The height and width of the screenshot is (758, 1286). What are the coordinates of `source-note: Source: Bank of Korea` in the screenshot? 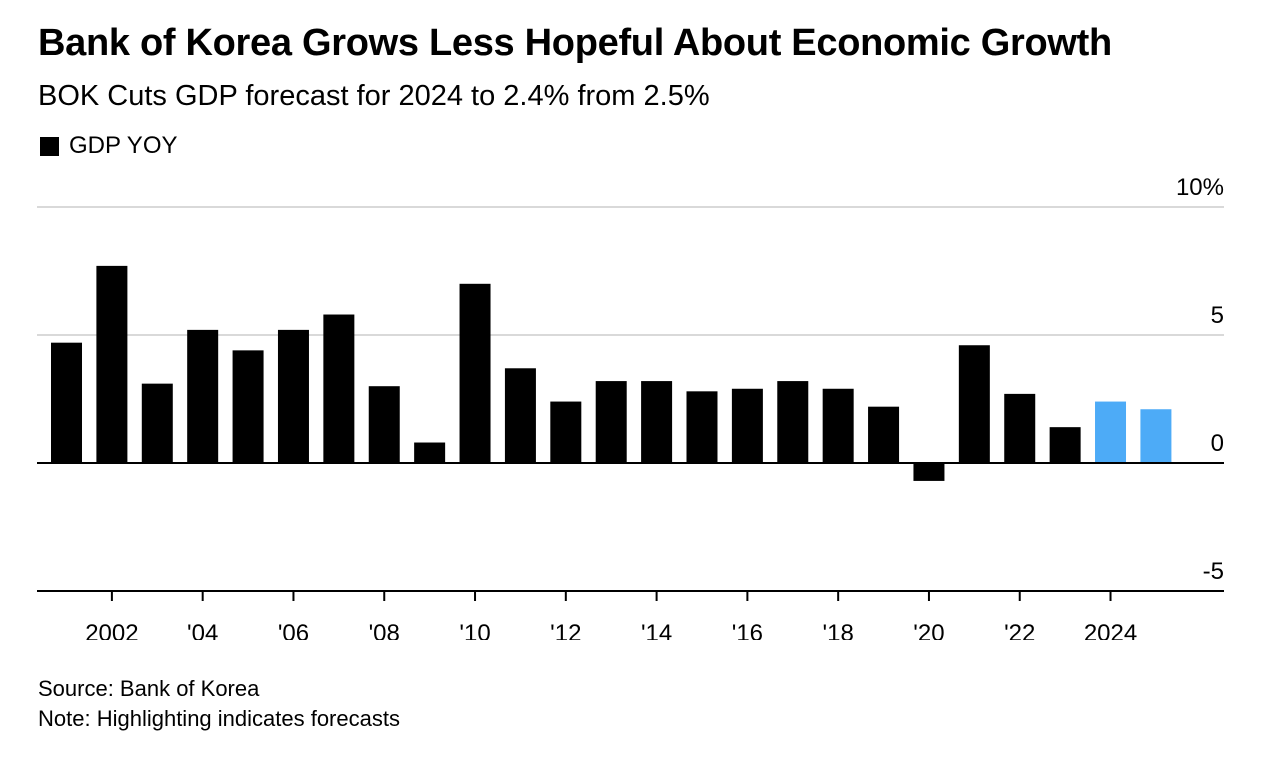 It's located at (149, 688).